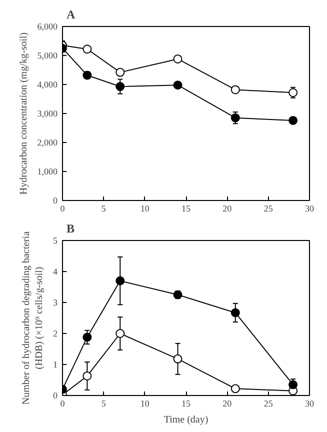 The width and height of the screenshot is (327, 432). I want to click on y-tick-label: 3,000, so click(47, 113).